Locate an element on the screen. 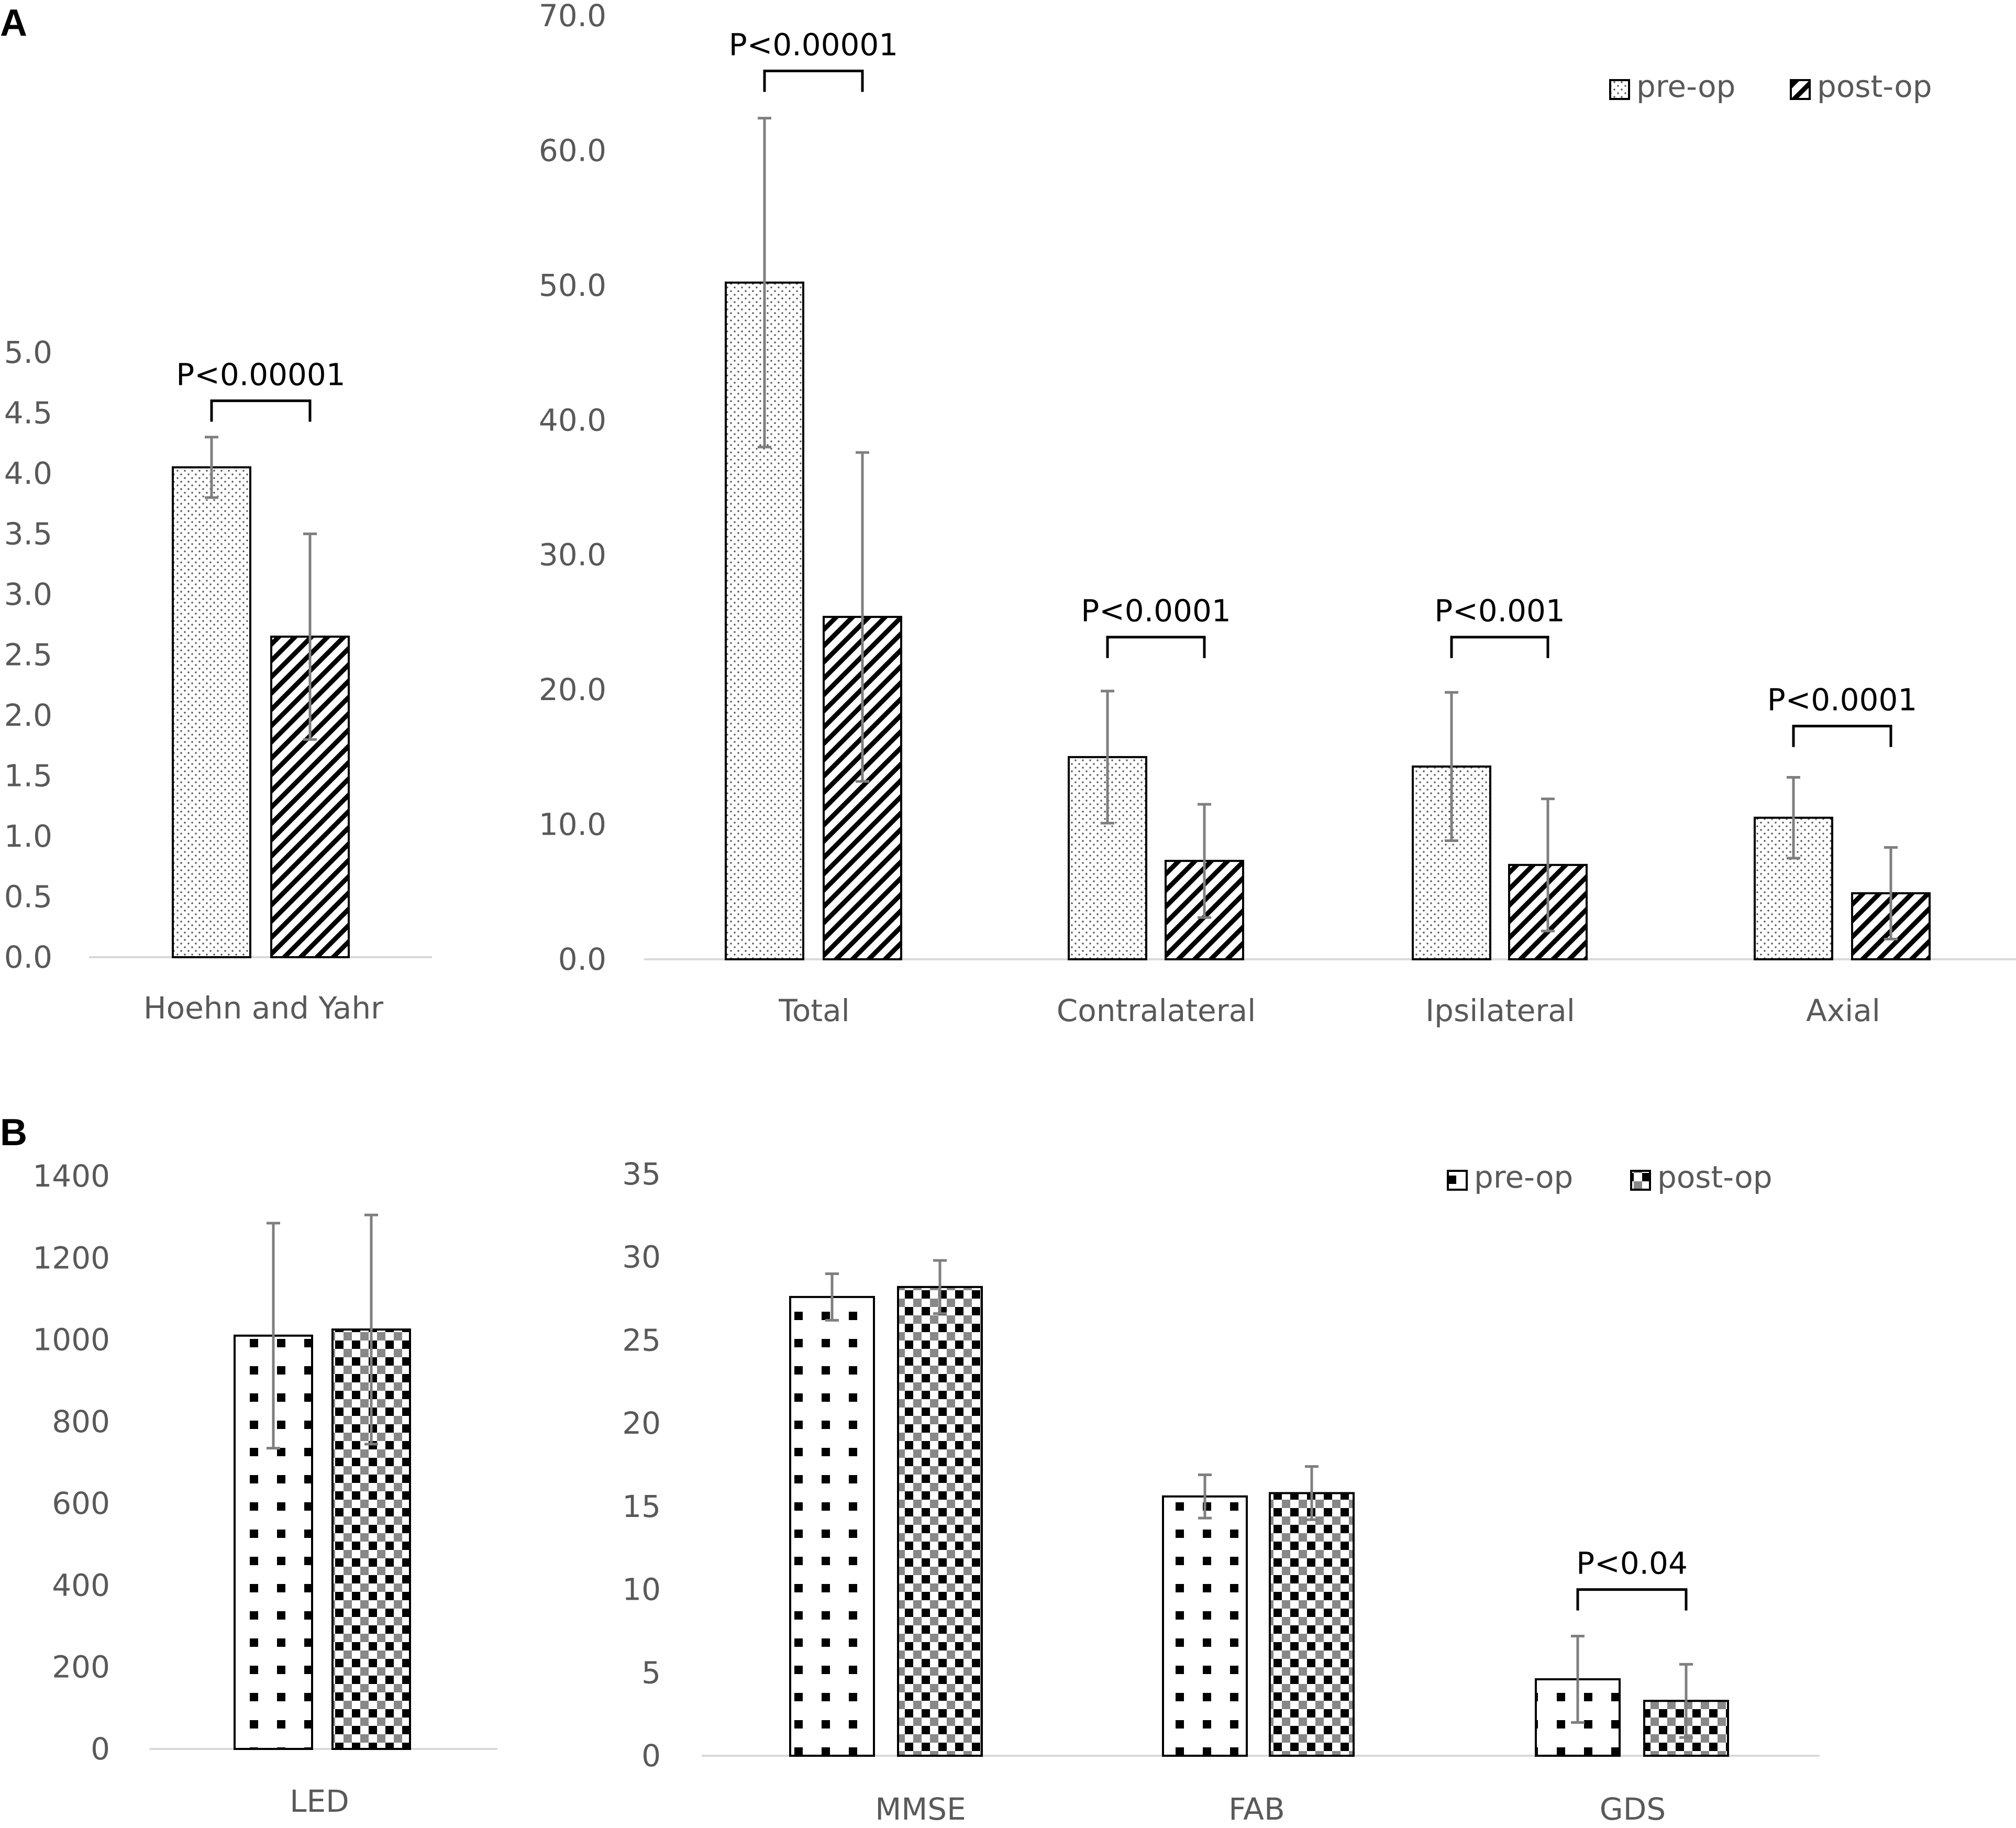 The height and width of the screenshot is (1828, 2016). y-tick-label: 2.5 is located at coordinates (28, 655).